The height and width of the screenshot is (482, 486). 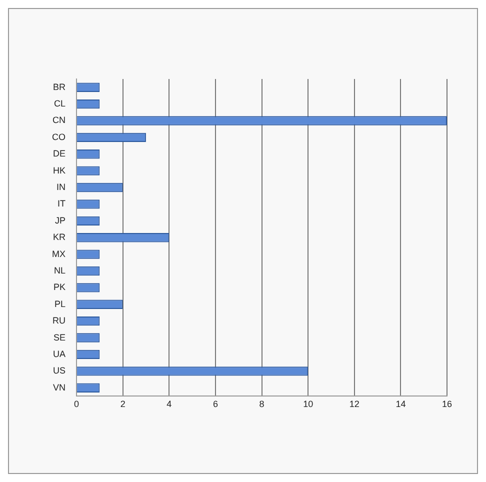 What do you see at coordinates (169, 404) in the screenshot?
I see `x-tick-label: 4` at bounding box center [169, 404].